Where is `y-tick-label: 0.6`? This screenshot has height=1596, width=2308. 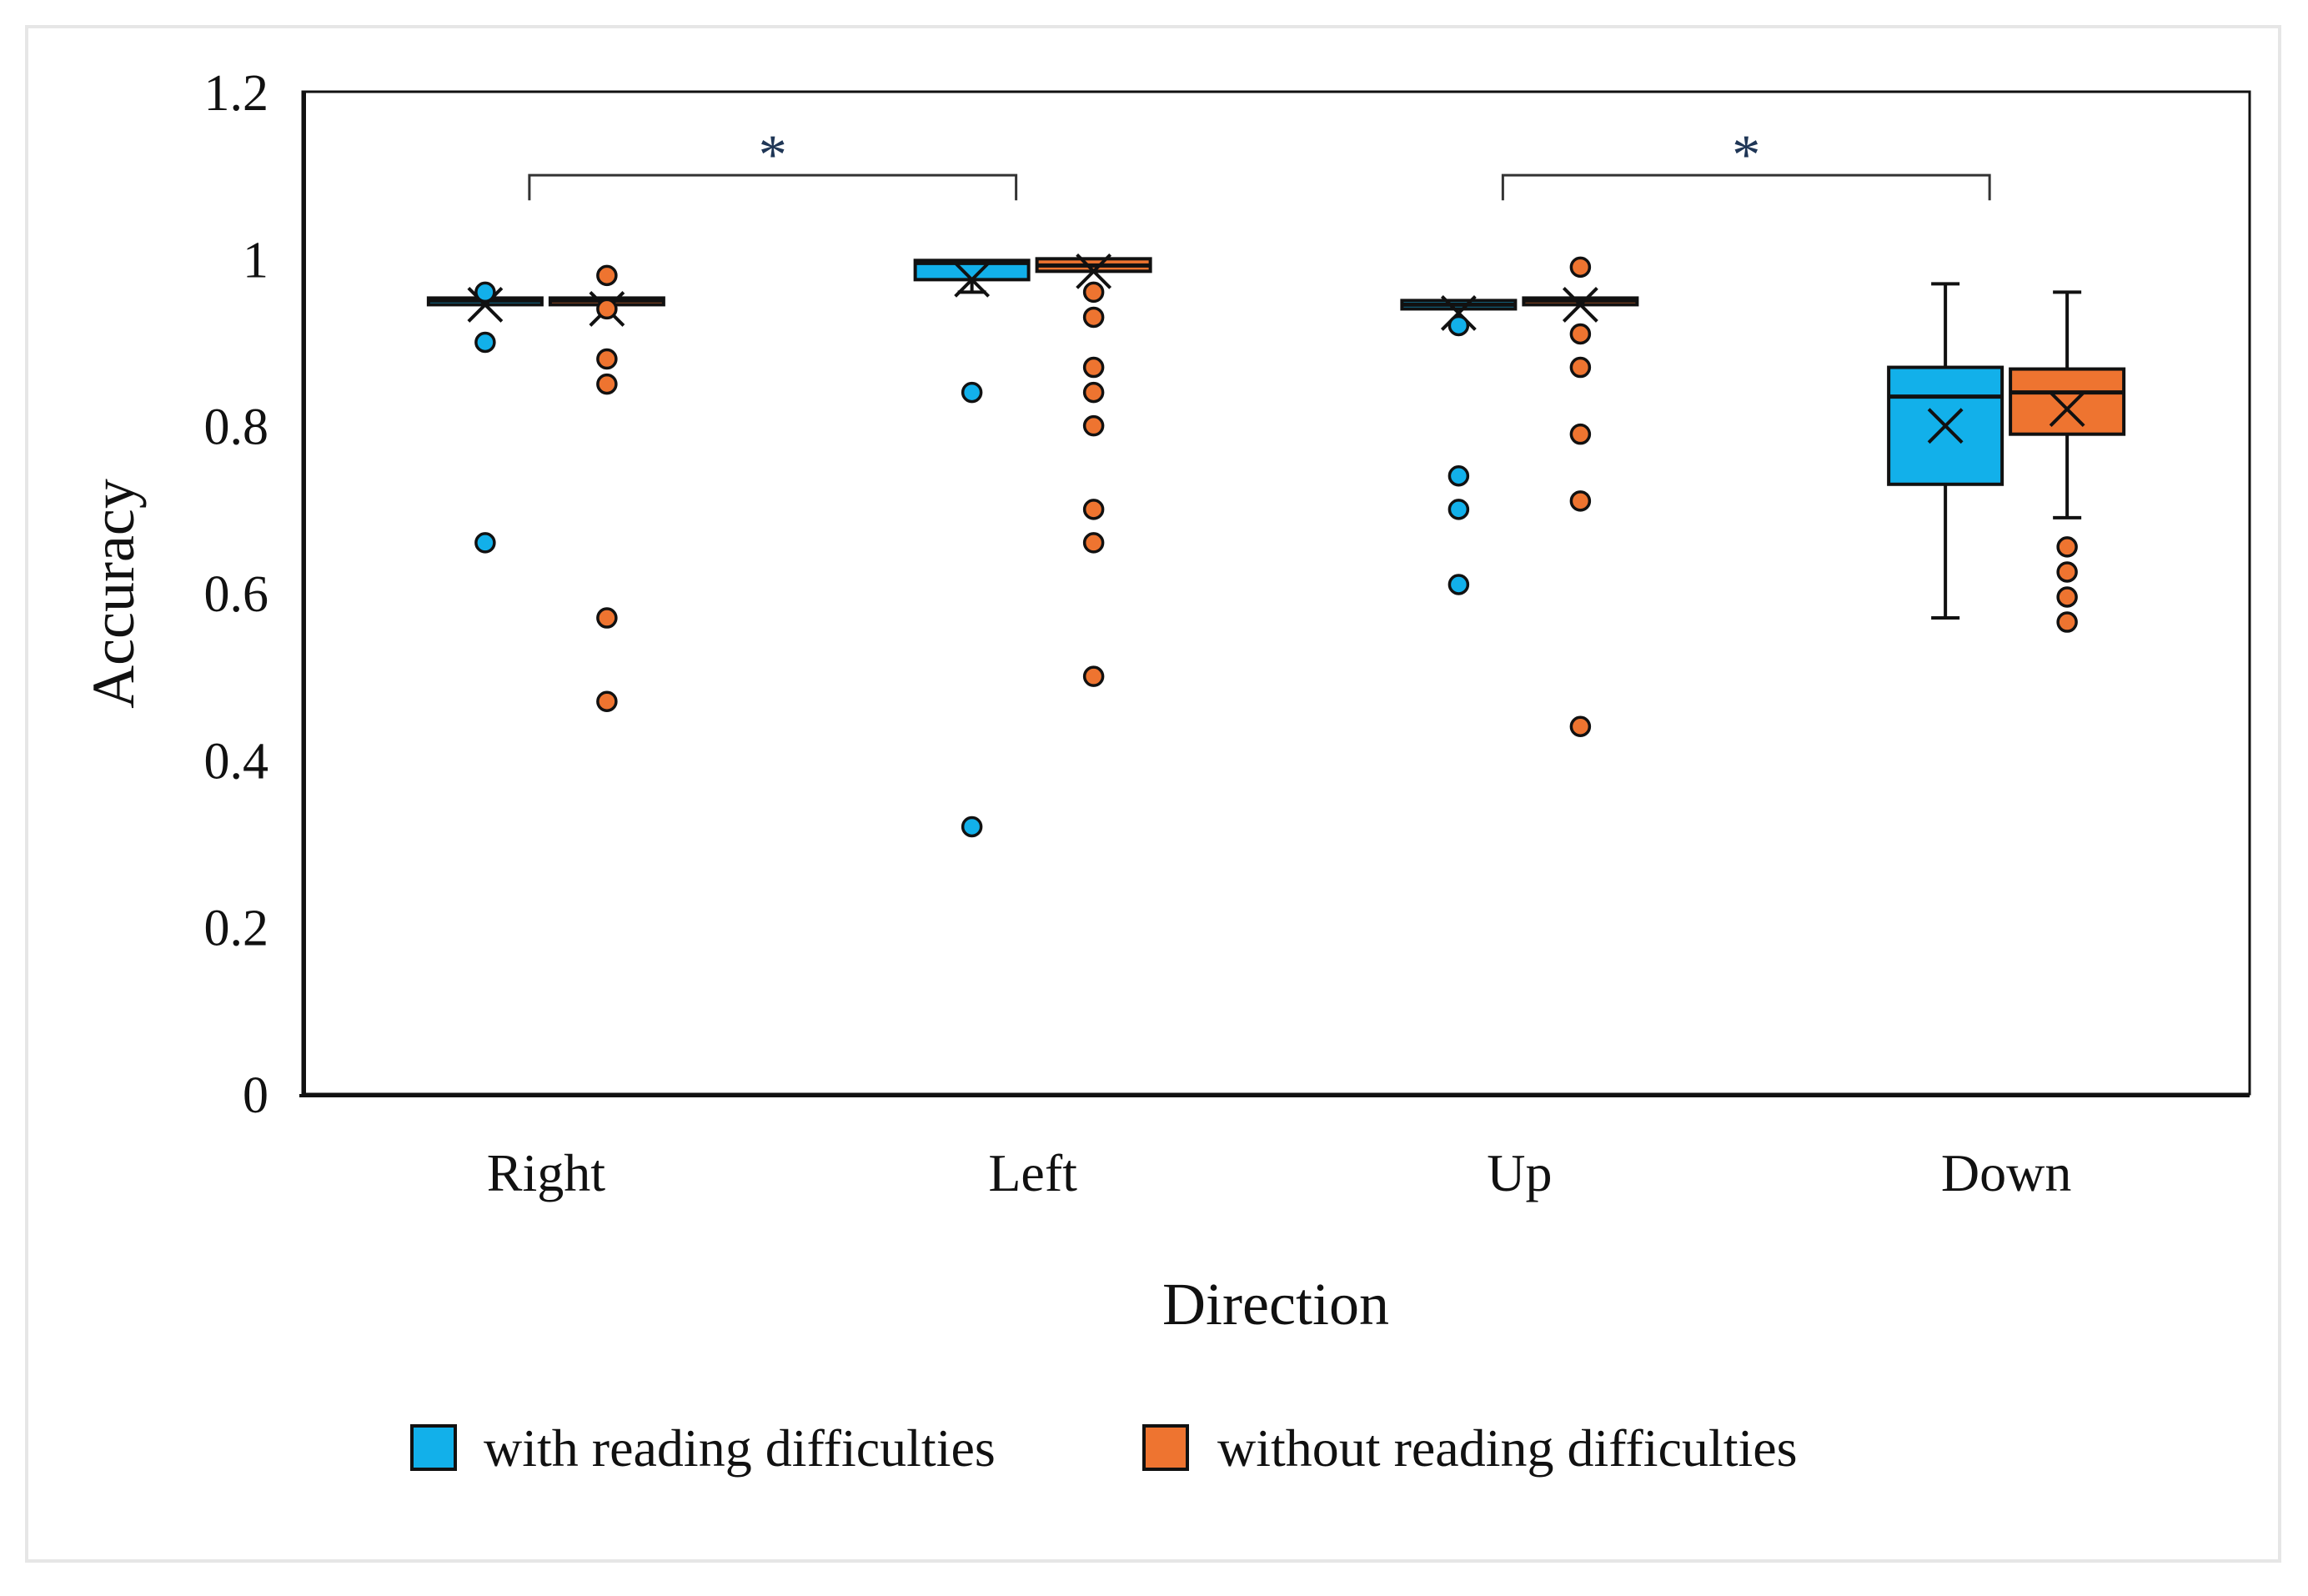
y-tick-label: 0.6 is located at coordinates (237, 594).